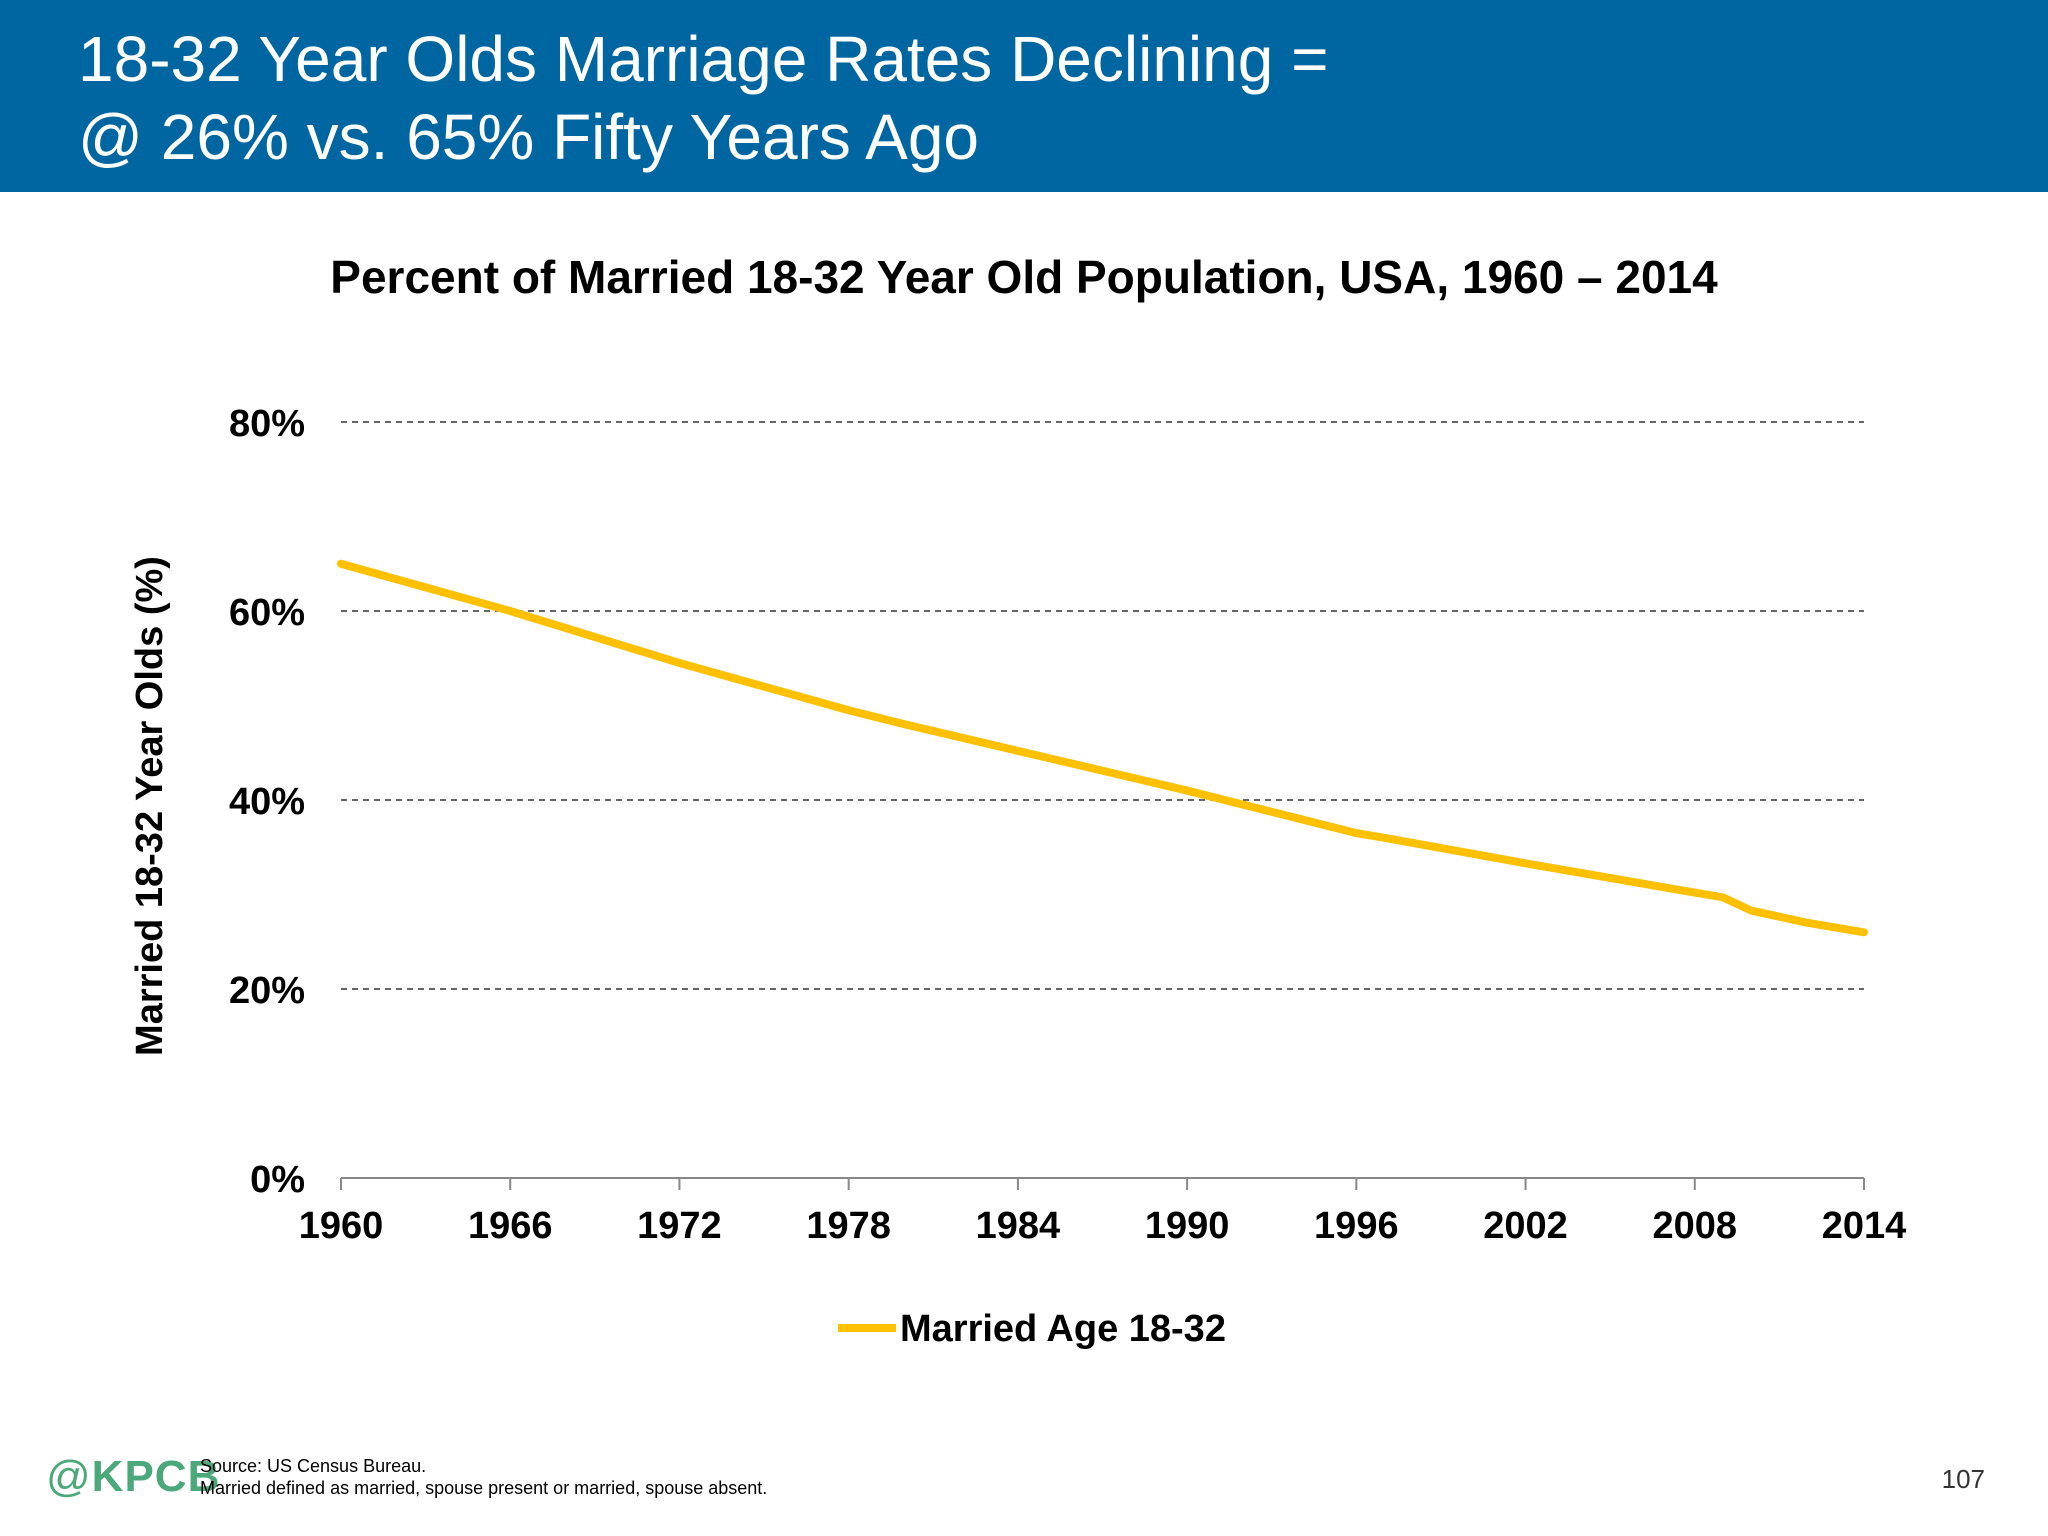 The height and width of the screenshot is (1536, 2048). Describe the element at coordinates (267, 613) in the screenshot. I see `y-tick-label: 60%` at that location.